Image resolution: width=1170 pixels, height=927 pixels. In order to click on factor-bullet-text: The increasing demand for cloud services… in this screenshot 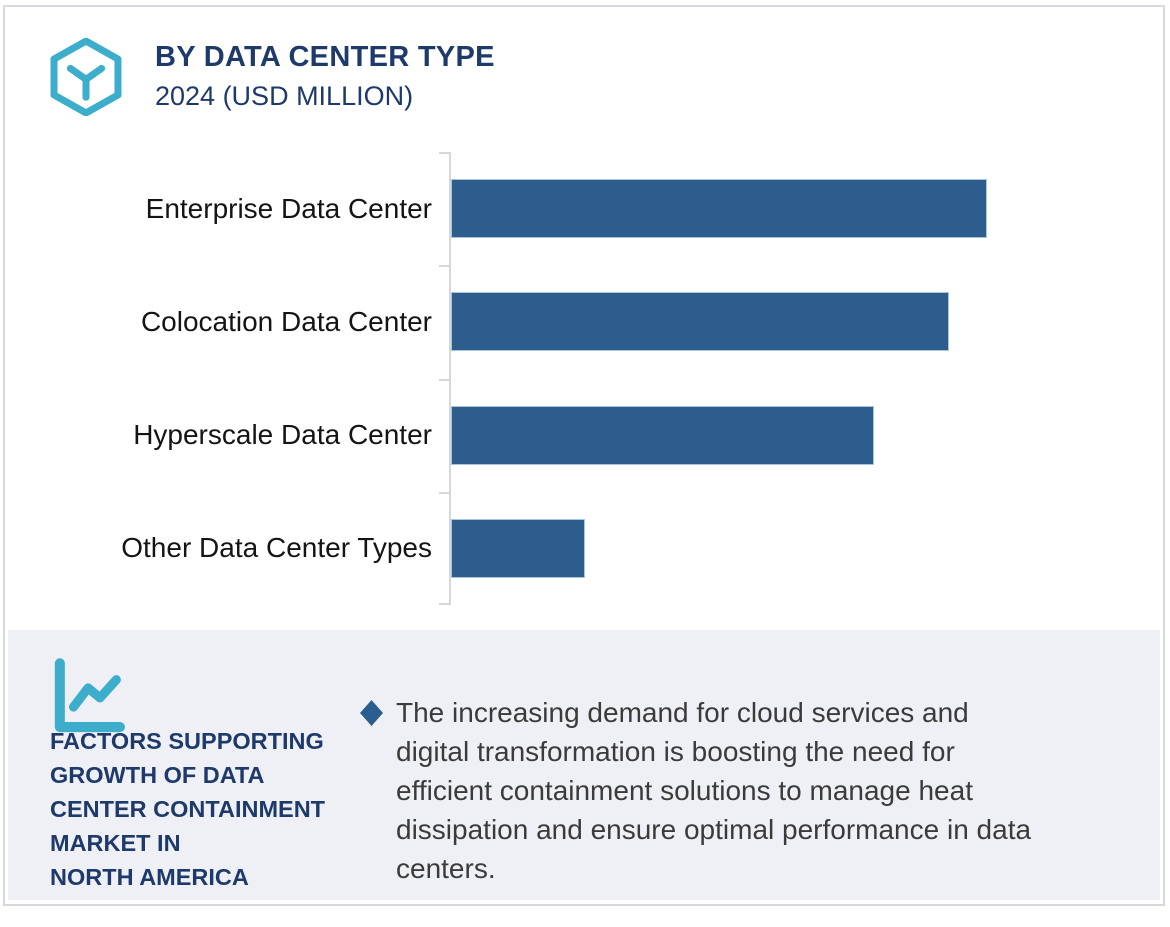, I will do `click(714, 790)`.